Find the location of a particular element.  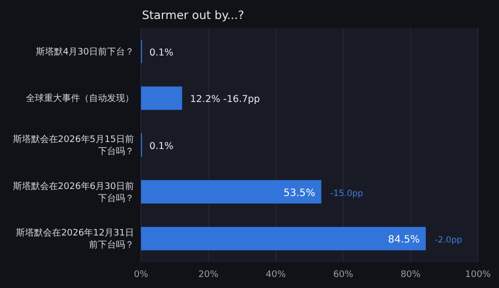

data-label: 53.5% is located at coordinates (300, 193).